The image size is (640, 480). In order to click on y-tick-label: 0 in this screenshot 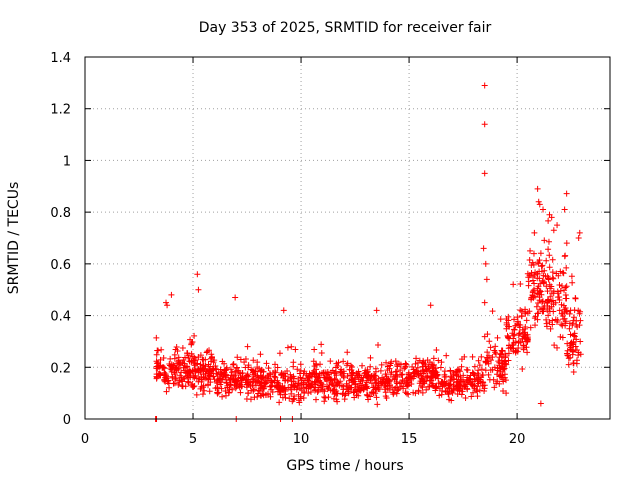, I will do `click(67, 420)`.